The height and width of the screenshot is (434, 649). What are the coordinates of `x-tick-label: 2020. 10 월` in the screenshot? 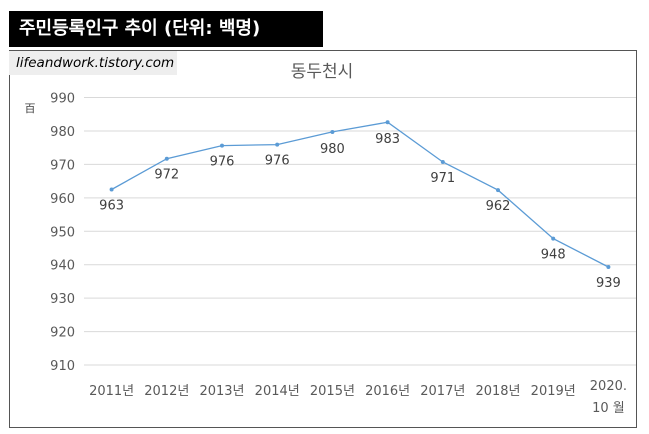 It's located at (608, 397).